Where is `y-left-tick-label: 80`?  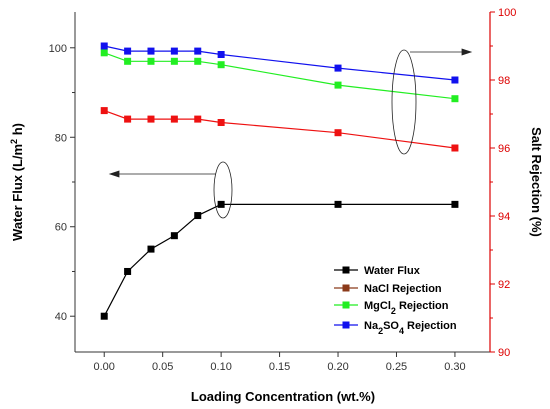
y-left-tick-label: 80 is located at coordinates (61, 138).